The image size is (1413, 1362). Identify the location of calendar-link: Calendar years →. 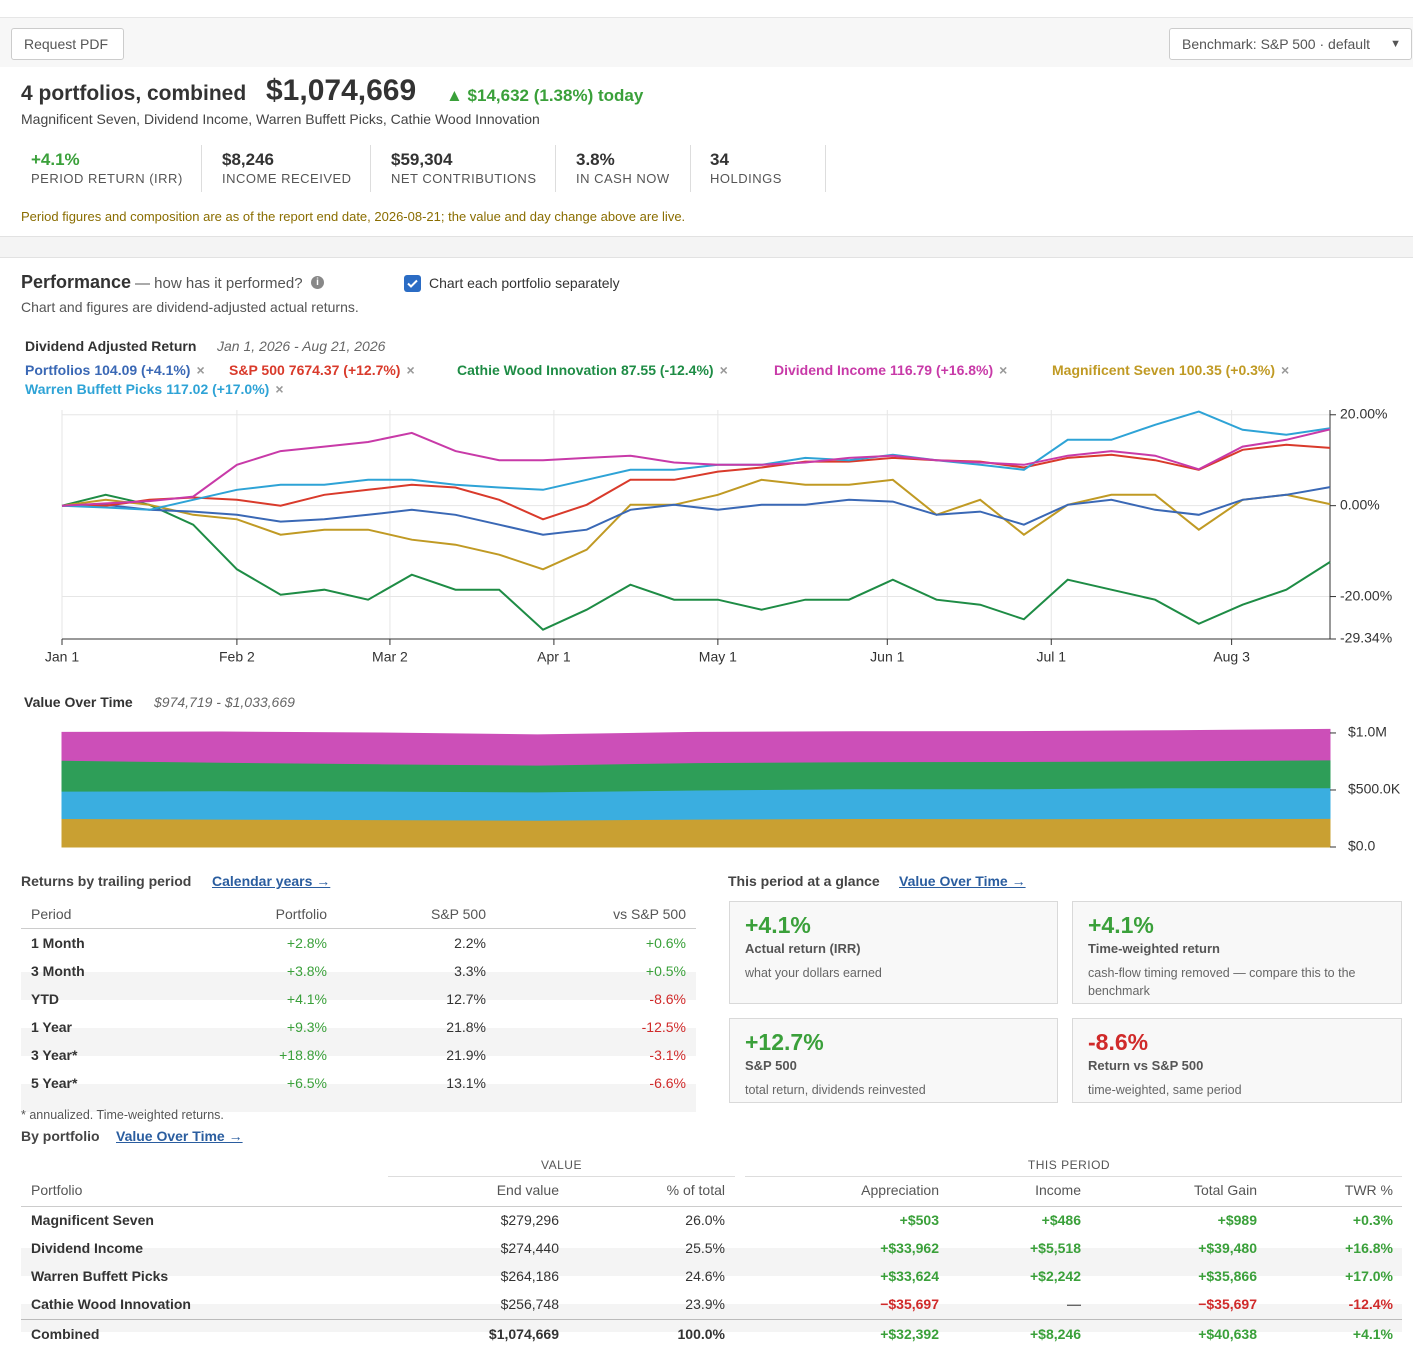
(271, 881).